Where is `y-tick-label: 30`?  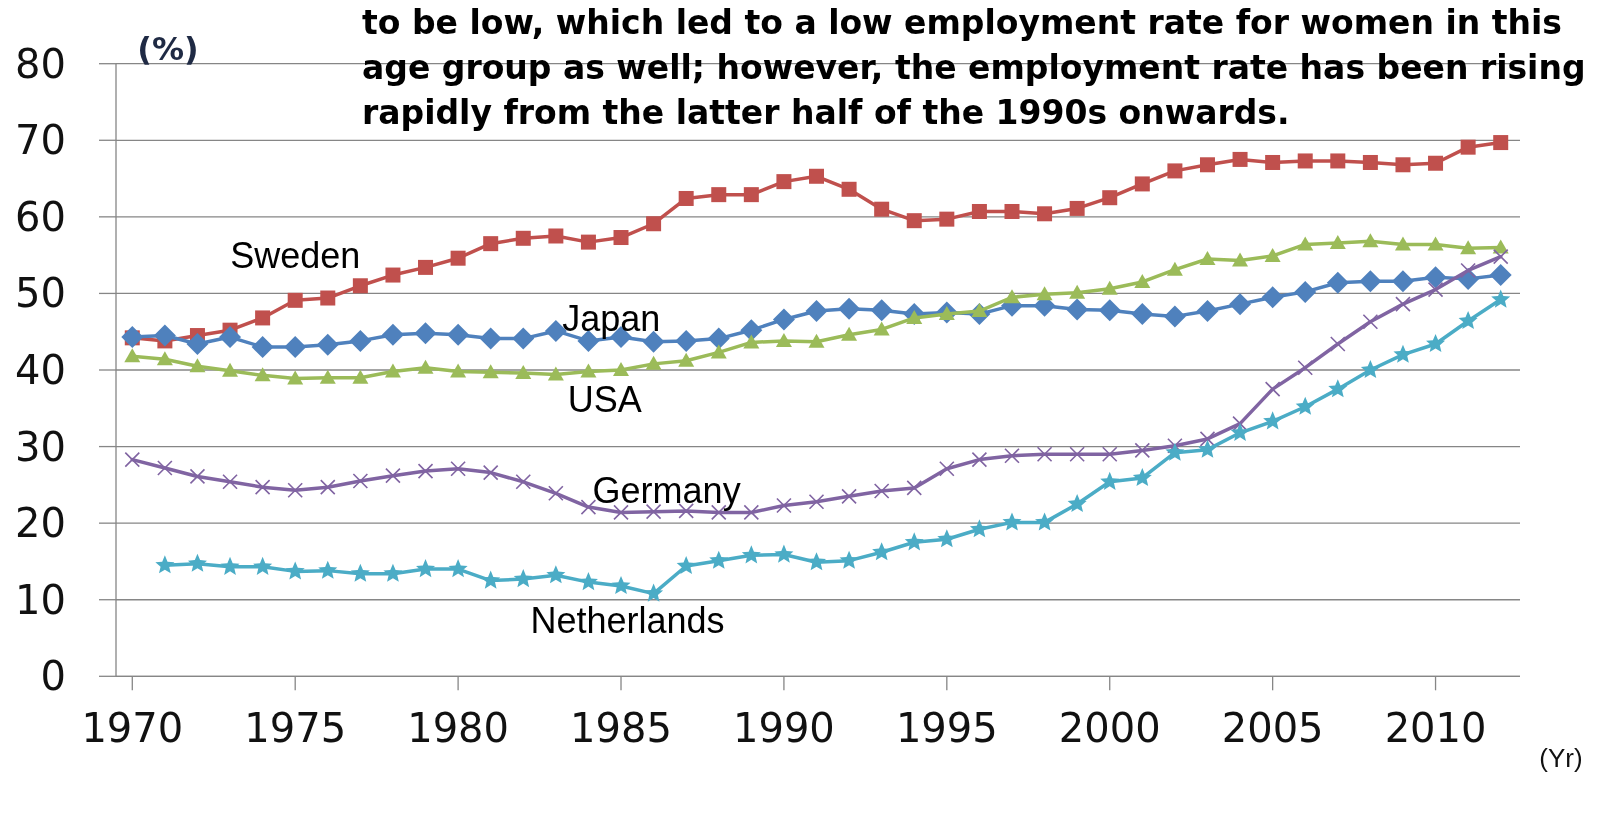 y-tick-label: 30 is located at coordinates (40, 446).